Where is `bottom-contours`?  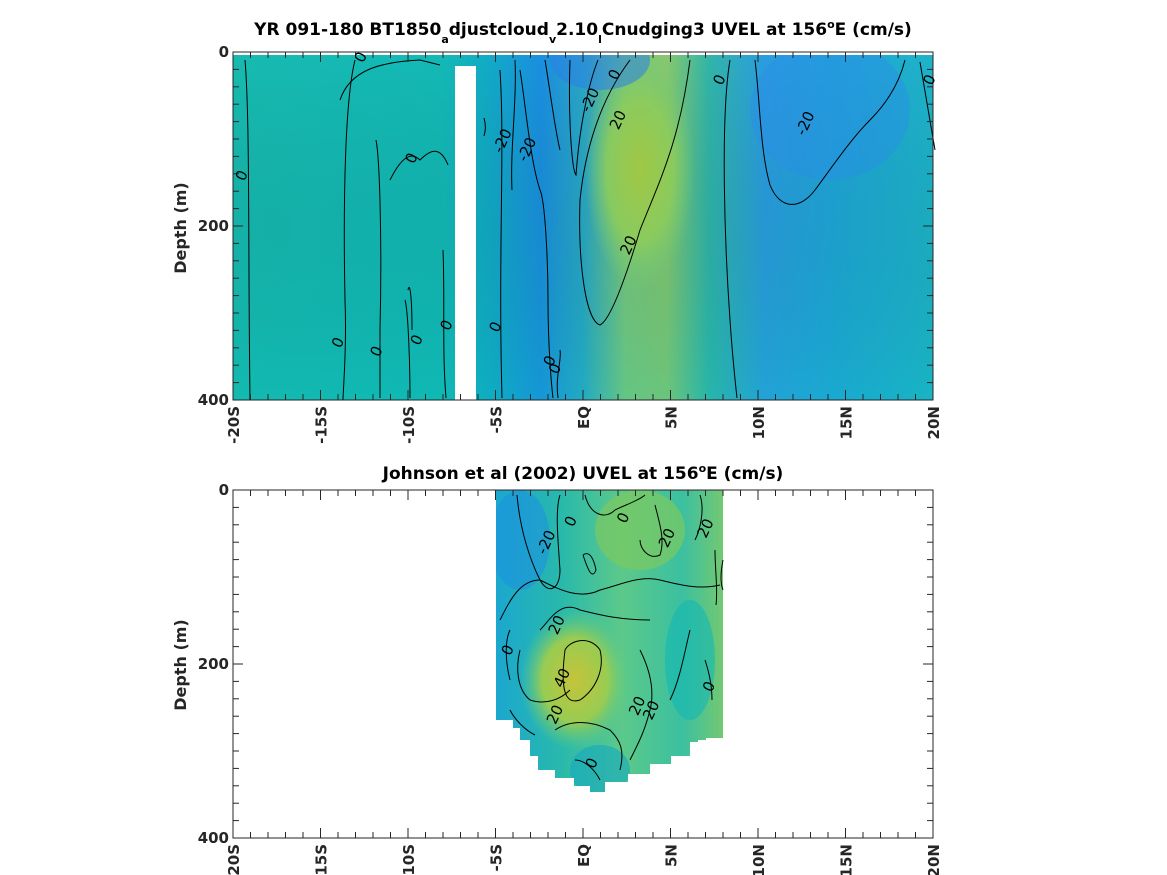 bottom-contours is located at coordinates (611, 637).